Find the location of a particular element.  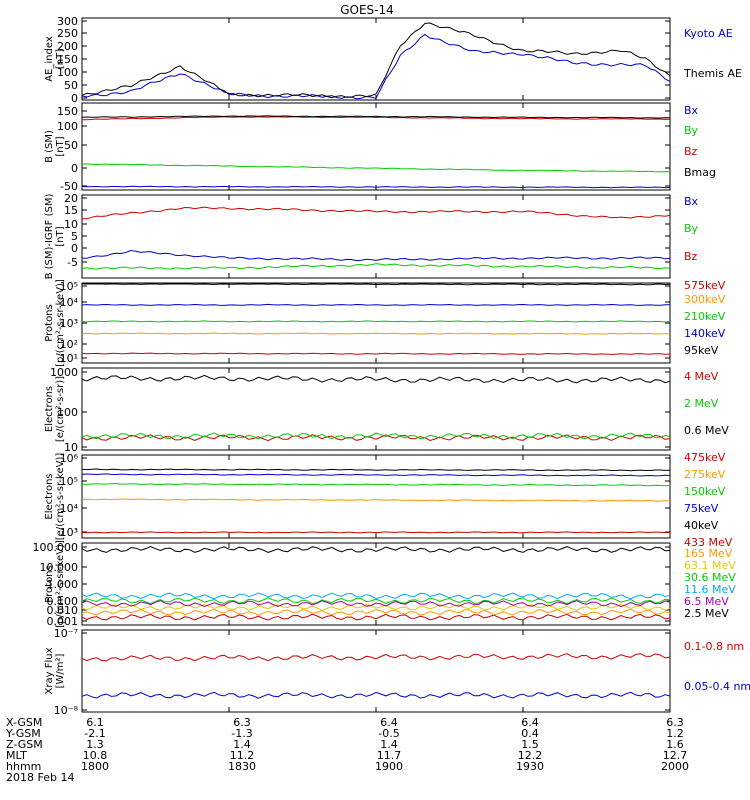

series-line-300kev is located at coordinates (376, 333).